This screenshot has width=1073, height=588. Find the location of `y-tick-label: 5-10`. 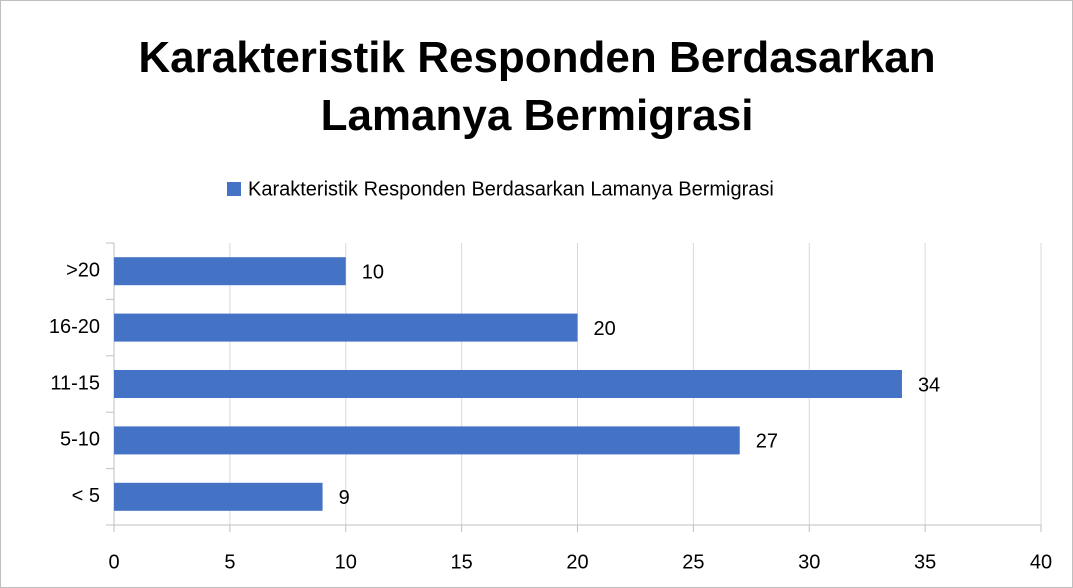

y-tick-label: 5-10 is located at coordinates (80, 440).